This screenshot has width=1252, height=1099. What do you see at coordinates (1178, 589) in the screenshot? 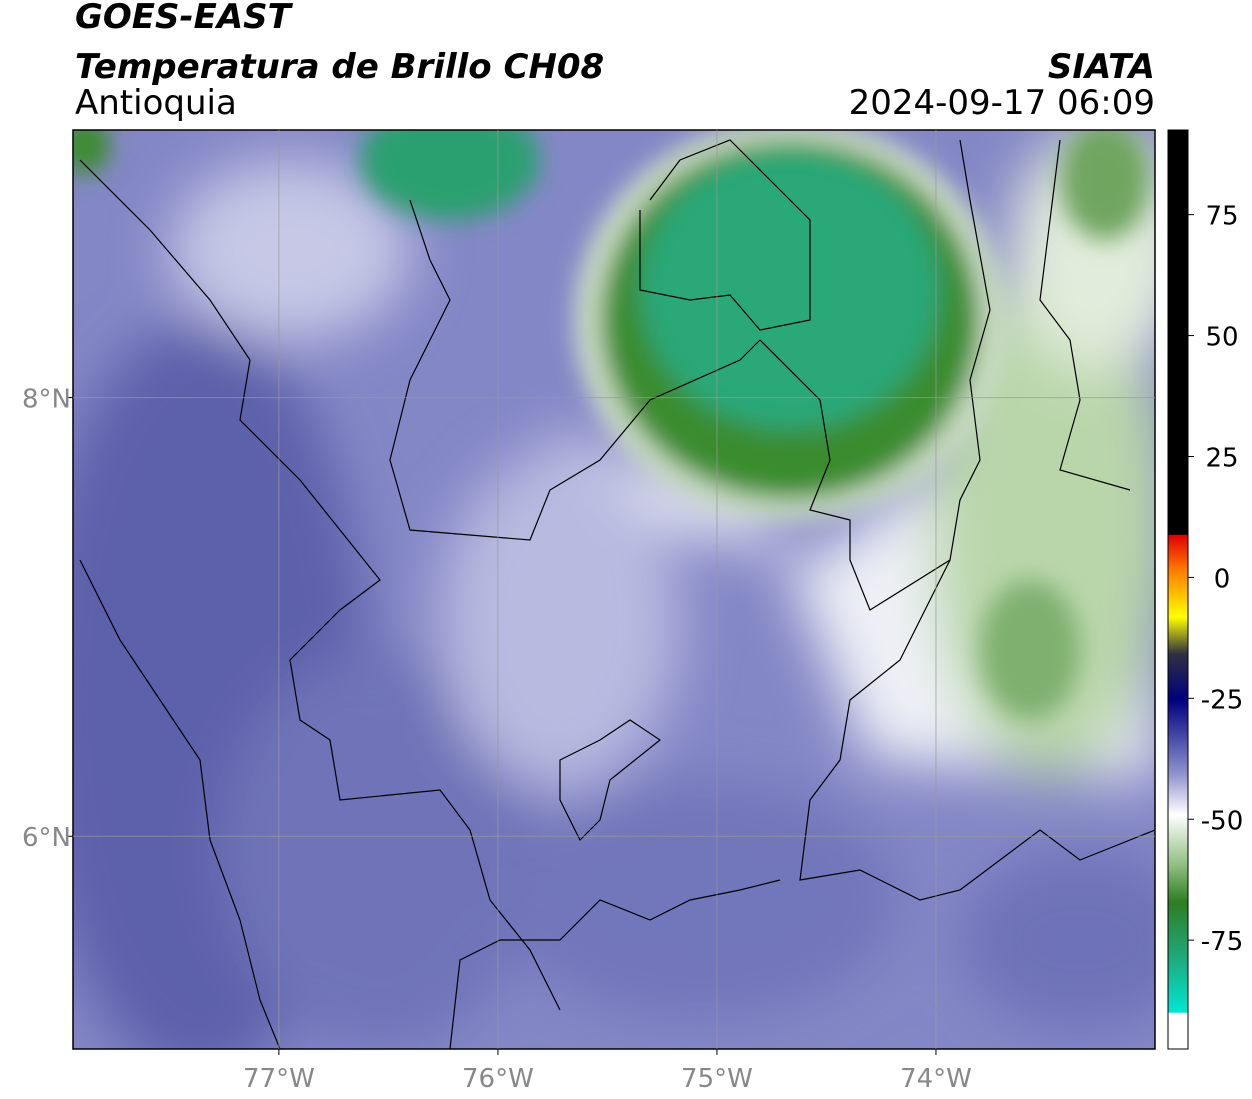
I see `colorbar` at bounding box center [1178, 589].